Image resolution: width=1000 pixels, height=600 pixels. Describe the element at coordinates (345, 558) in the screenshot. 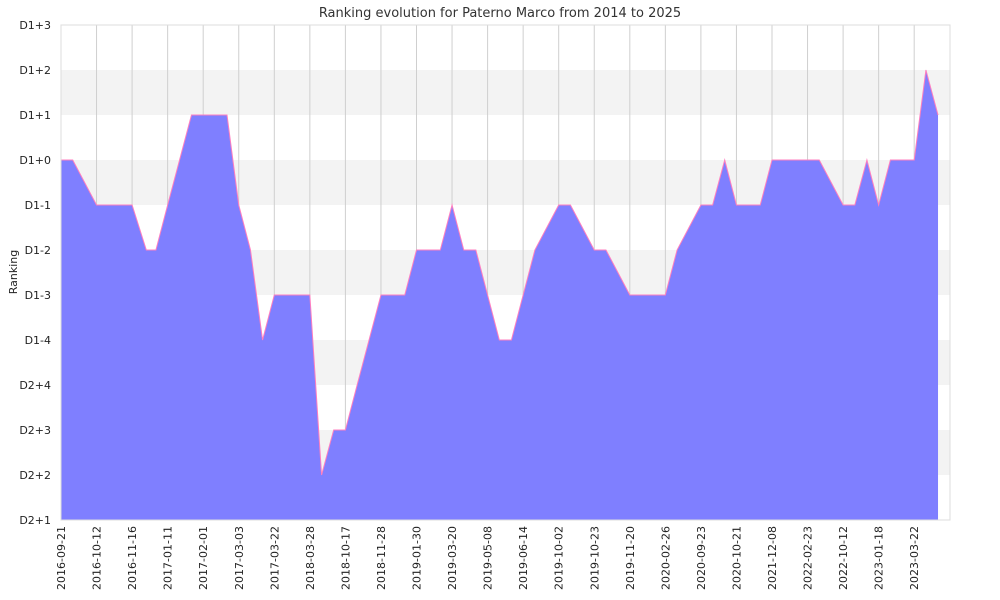

I see `x-tick-label: 2018-10-17` at that location.